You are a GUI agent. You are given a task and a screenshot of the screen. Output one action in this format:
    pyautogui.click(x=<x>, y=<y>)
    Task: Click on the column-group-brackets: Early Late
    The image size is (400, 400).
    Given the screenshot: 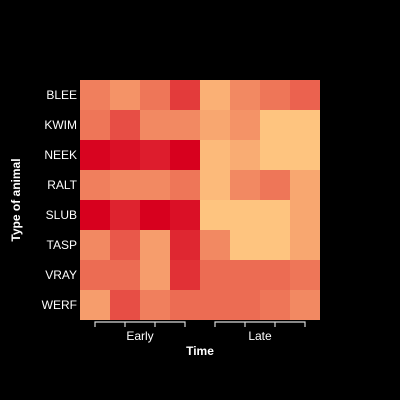 What is the action you would take?
    pyautogui.click(x=200, y=332)
    